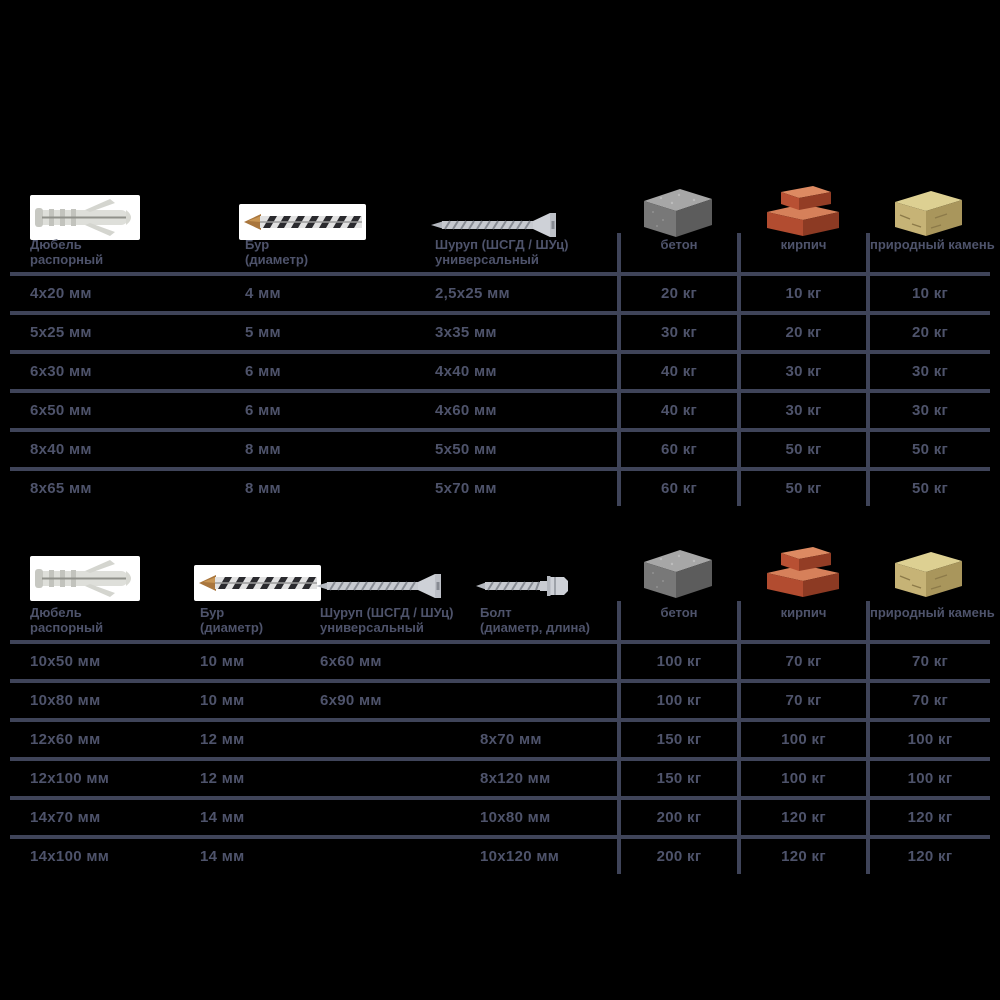  I want to click on size-value-dowel: 10x50 мм, so click(65, 661).